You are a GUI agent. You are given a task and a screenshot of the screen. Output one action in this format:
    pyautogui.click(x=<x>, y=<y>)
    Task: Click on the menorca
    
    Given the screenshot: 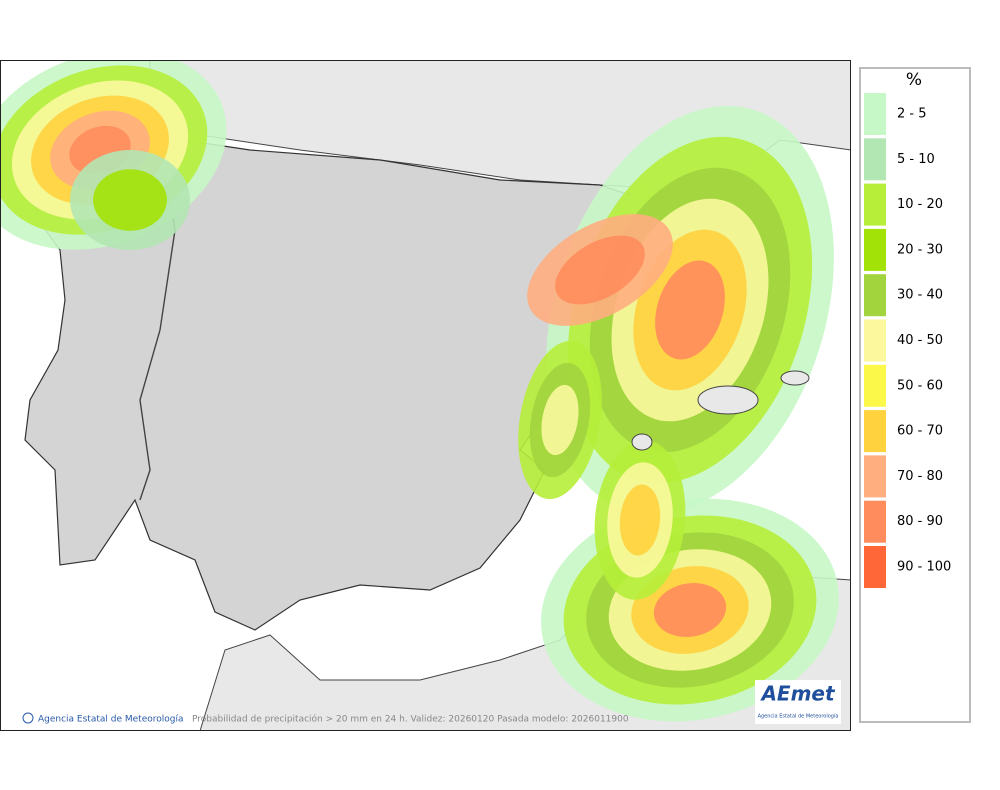 What is the action you would take?
    pyautogui.click(x=795, y=378)
    